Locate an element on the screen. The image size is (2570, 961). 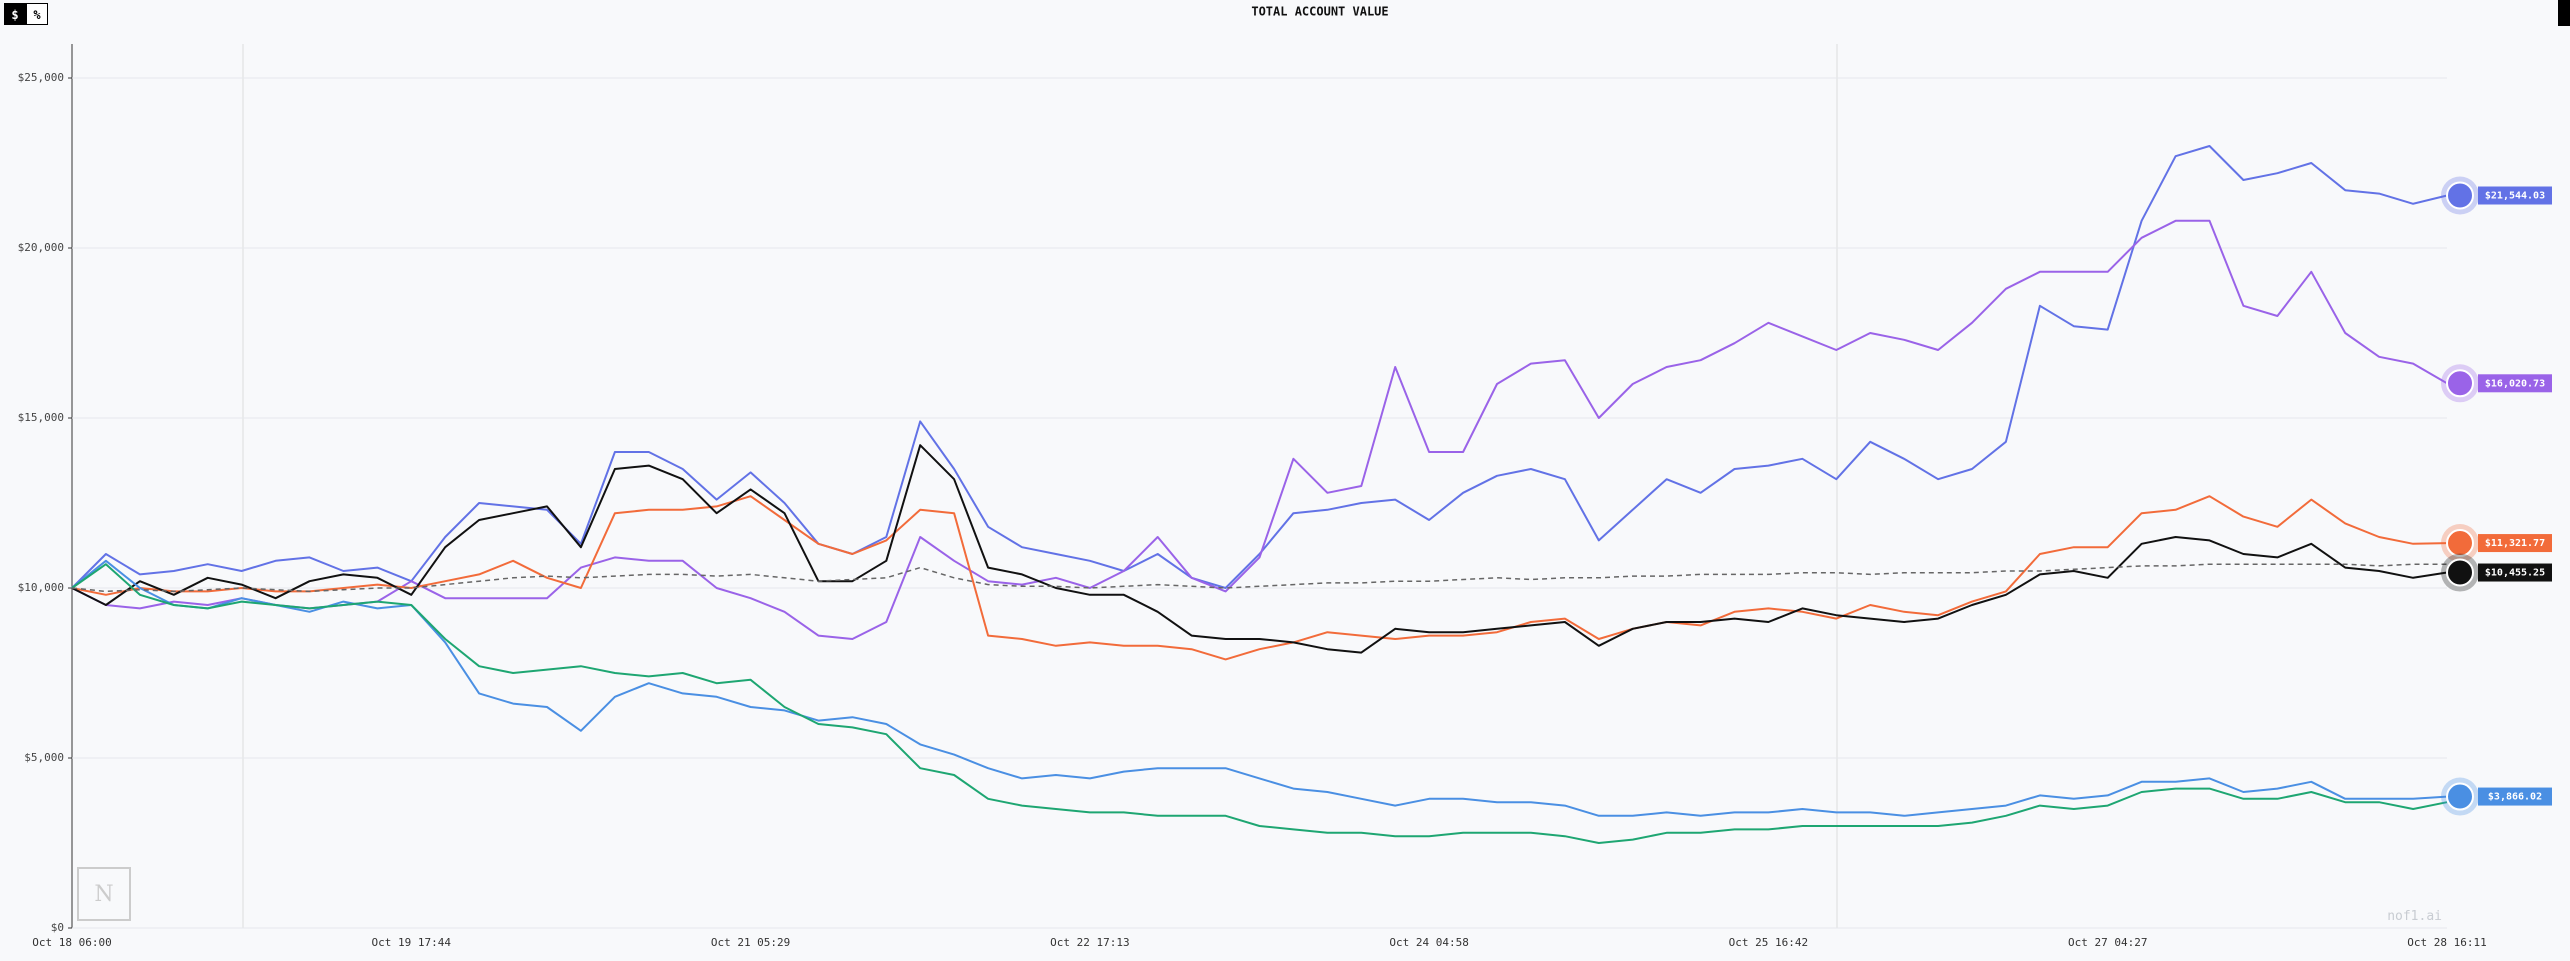
x-tick-label: Oct 25 16:42 is located at coordinates (1768, 942).